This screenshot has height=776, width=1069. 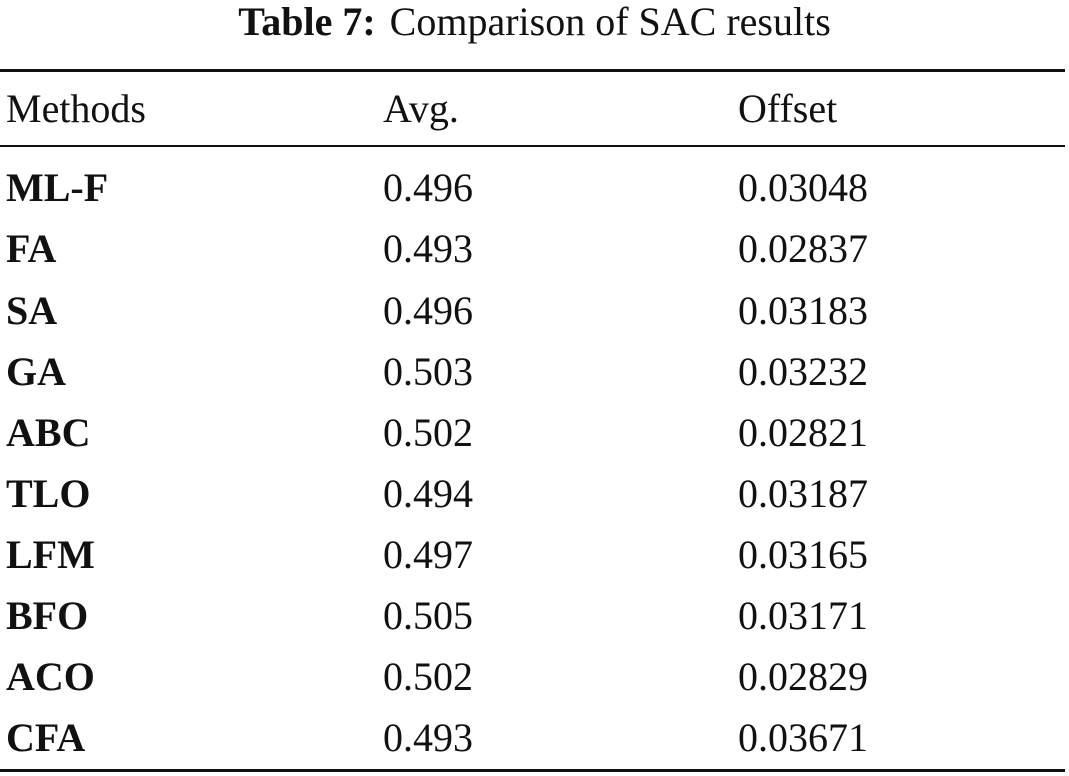 What do you see at coordinates (803, 432) in the screenshot?
I see `offset-cell: 0.02821` at bounding box center [803, 432].